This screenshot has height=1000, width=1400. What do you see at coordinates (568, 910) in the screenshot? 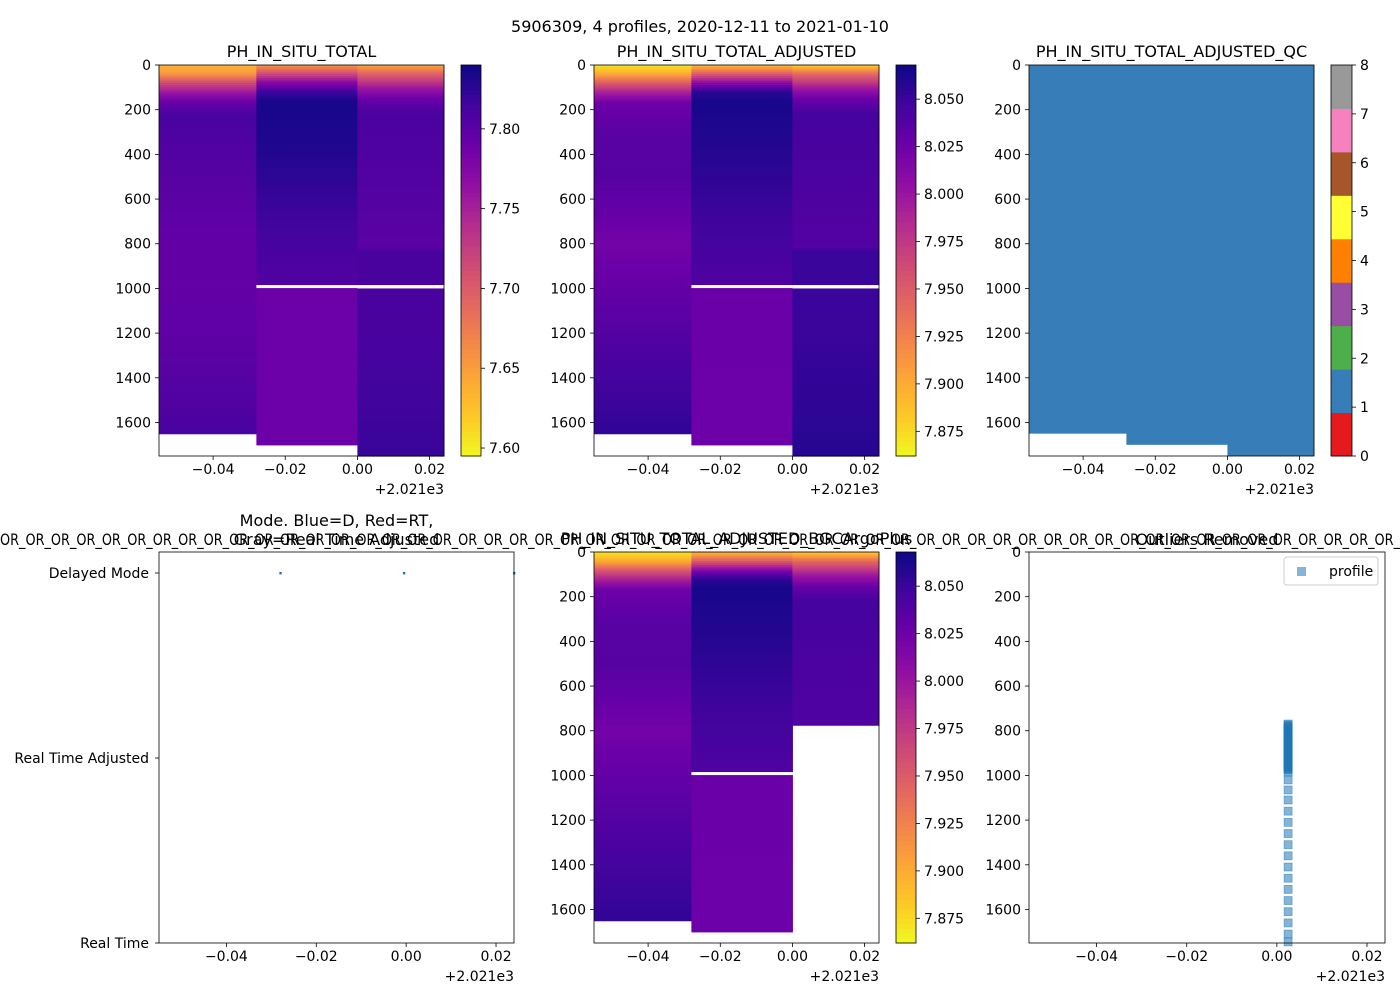
I see `y-tick-label: 1600` at bounding box center [568, 910].